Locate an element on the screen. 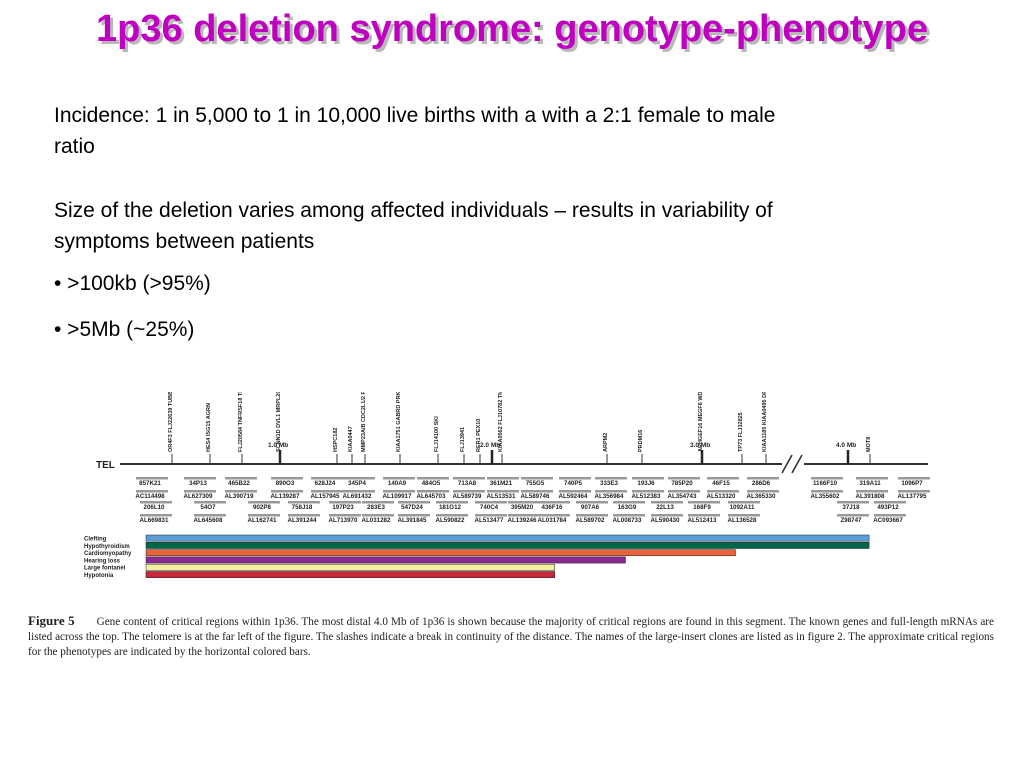 The height and width of the screenshot is (768, 1024). accession-row1: AL354743 is located at coordinates (682, 496).